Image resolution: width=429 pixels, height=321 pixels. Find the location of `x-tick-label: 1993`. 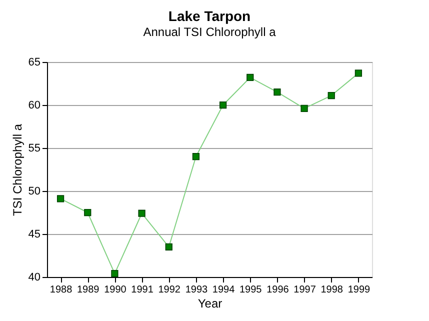

x-tick-label: 1993 is located at coordinates (196, 290).